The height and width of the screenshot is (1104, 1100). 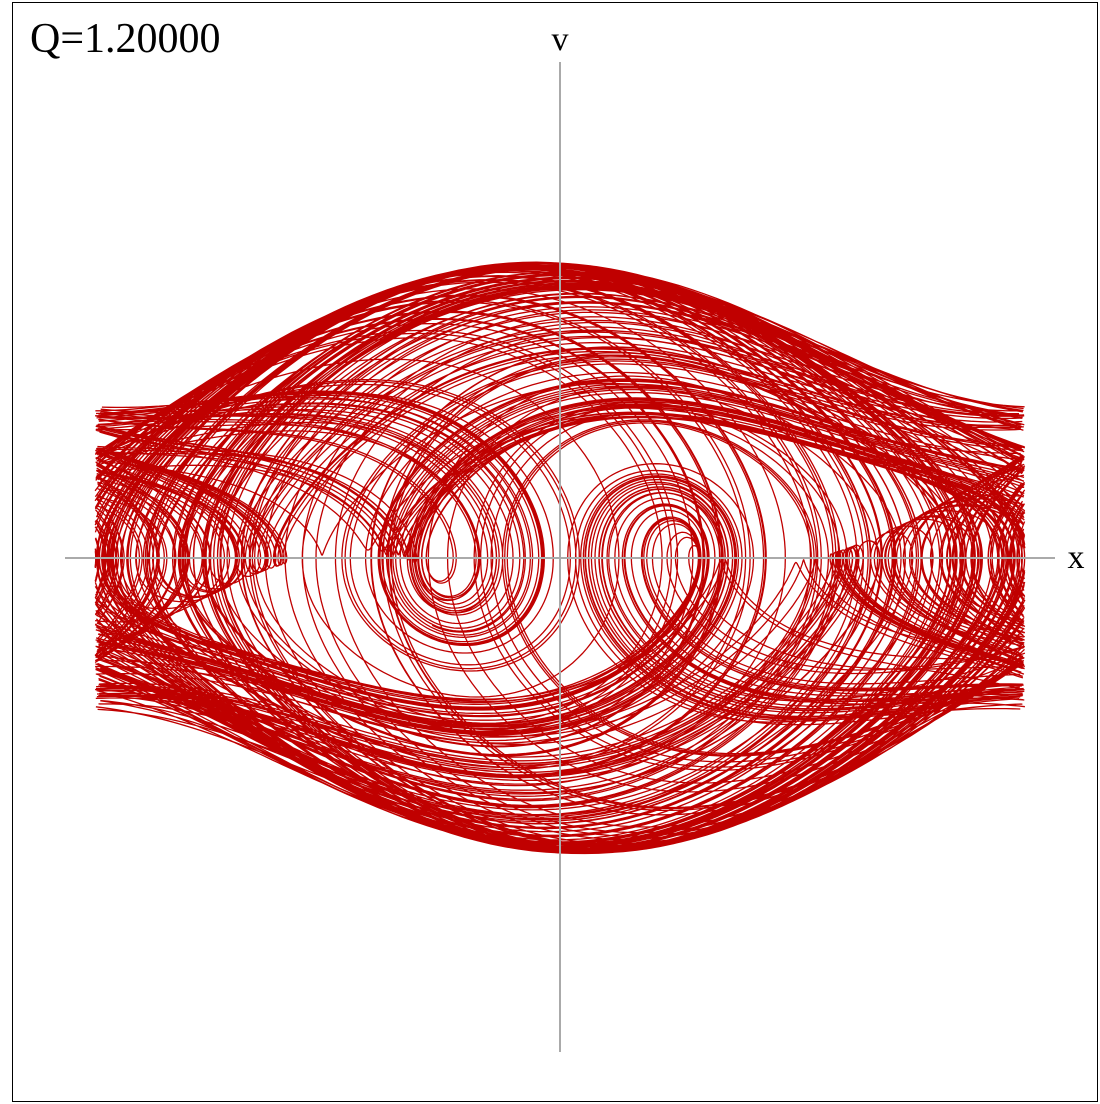 What do you see at coordinates (1076, 557) in the screenshot?
I see `x-axis-label: x` at bounding box center [1076, 557].